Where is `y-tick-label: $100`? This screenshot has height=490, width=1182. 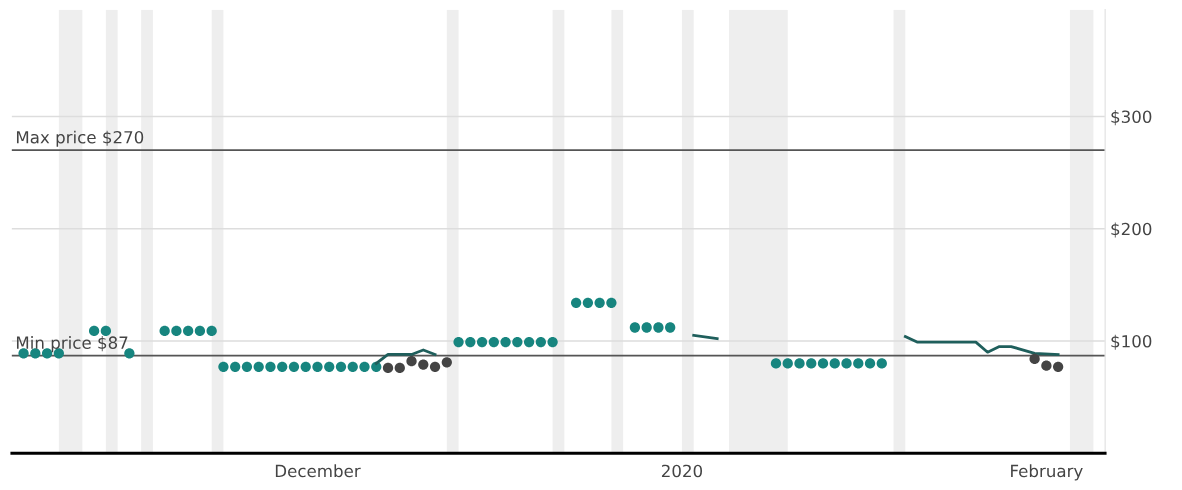
y-tick-label: $100 is located at coordinates (1131, 342).